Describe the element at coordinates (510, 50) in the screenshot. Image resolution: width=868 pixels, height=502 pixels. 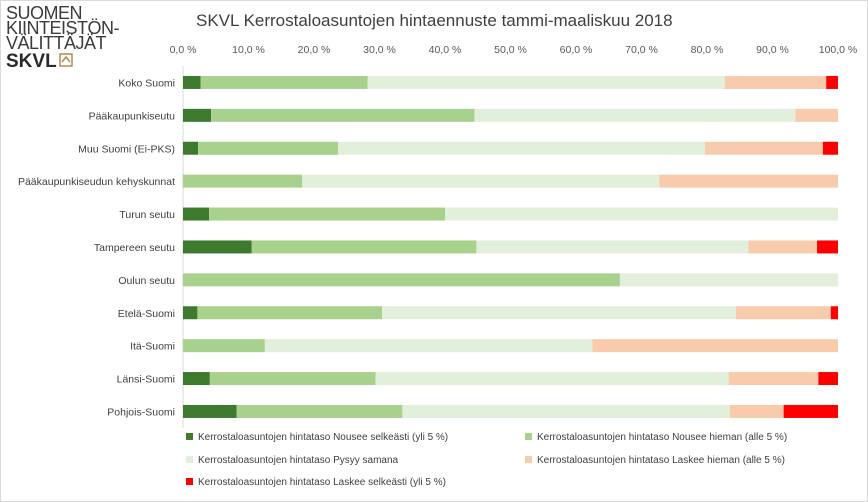
I see `x-tick-label: 50,0 %` at that location.